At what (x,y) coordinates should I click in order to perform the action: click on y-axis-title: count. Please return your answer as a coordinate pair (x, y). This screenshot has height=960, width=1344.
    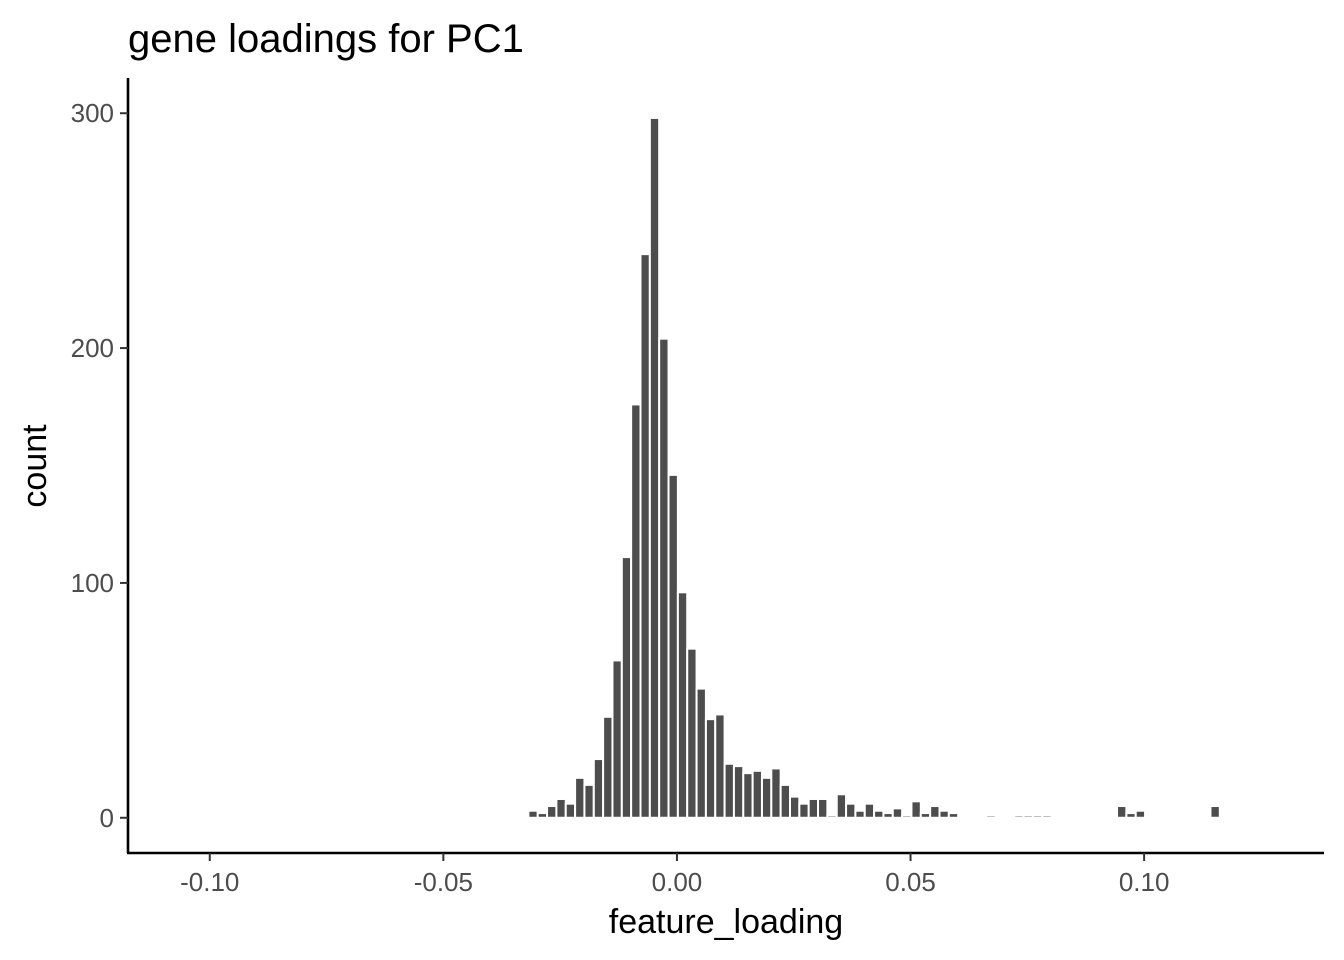
    Looking at the image, I should click on (35, 466).